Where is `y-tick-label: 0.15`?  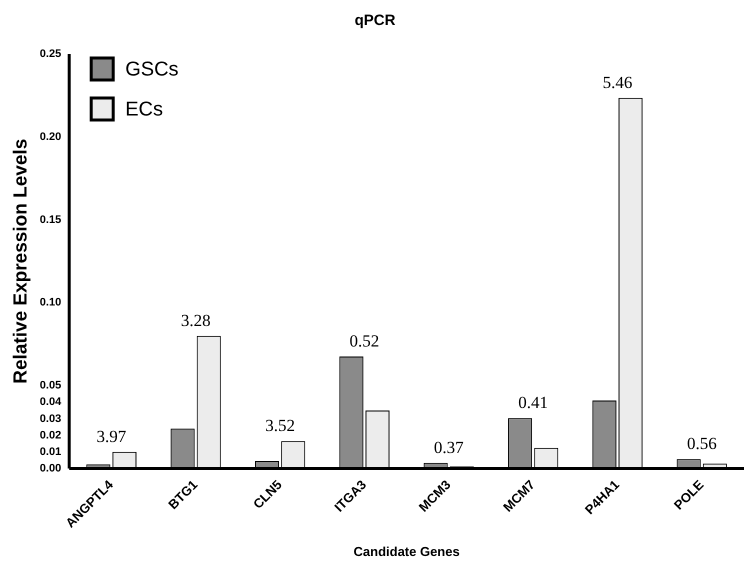 y-tick-label: 0.15 is located at coordinates (51, 220).